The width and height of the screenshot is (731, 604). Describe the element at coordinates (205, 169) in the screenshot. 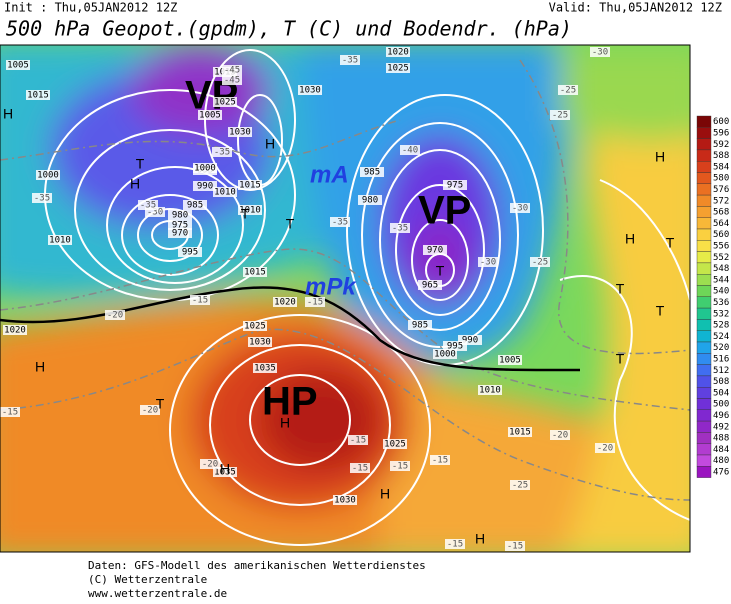

I see `isobar-label: 1000` at that location.